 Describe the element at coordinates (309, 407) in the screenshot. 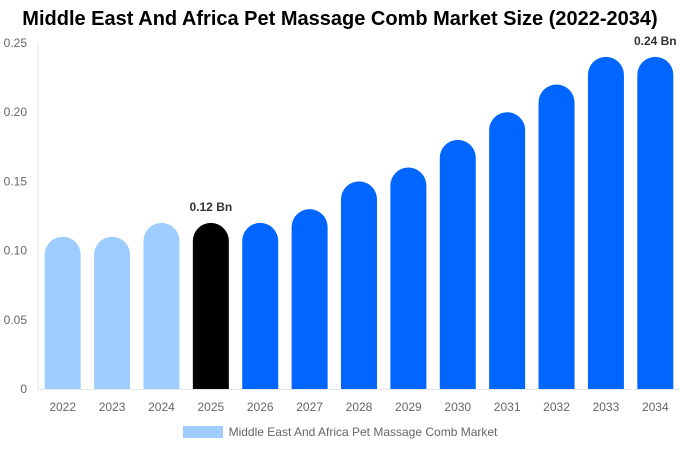

I see `x-tick-label: 2027` at that location.